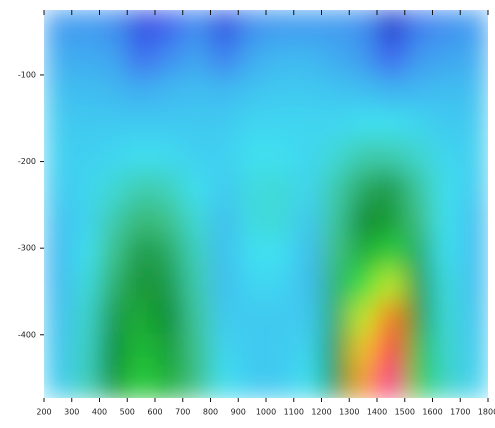  What do you see at coordinates (210, 412) in the screenshot?
I see `x-tick-label: 800` at bounding box center [210, 412].